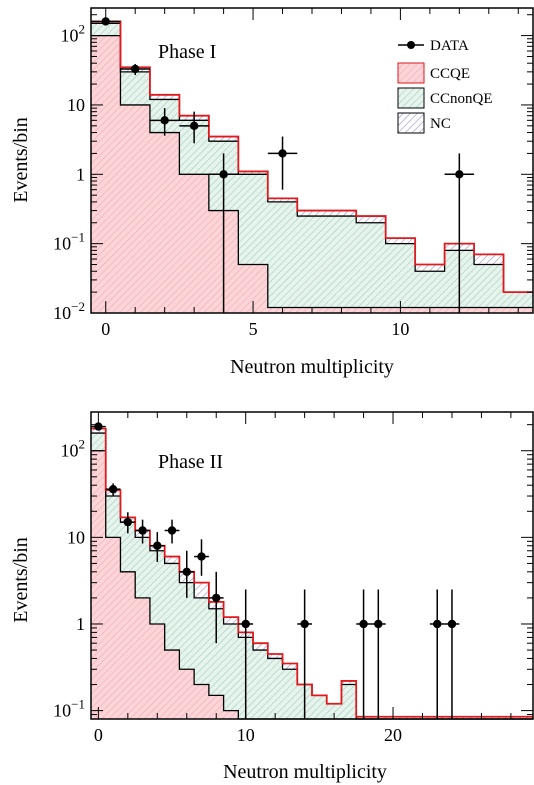 The width and height of the screenshot is (534, 785). What do you see at coordinates (105, 329) in the screenshot?
I see `phase1-x-tick-label: 0` at bounding box center [105, 329].